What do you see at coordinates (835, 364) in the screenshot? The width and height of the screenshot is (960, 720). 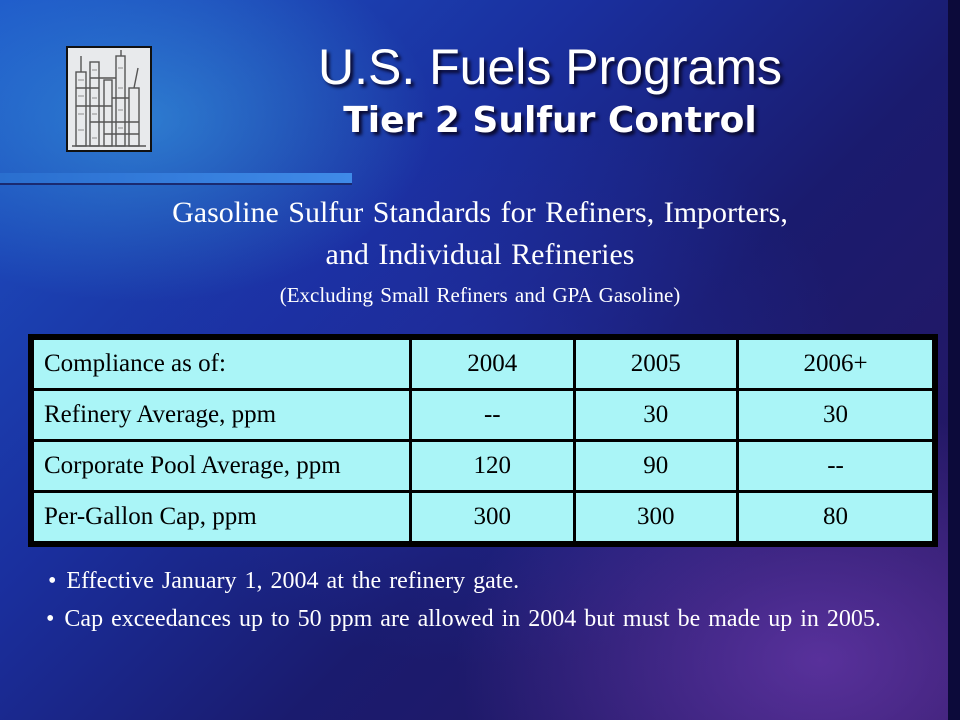 I see `table-header-cell: 2006+` at bounding box center [835, 364].